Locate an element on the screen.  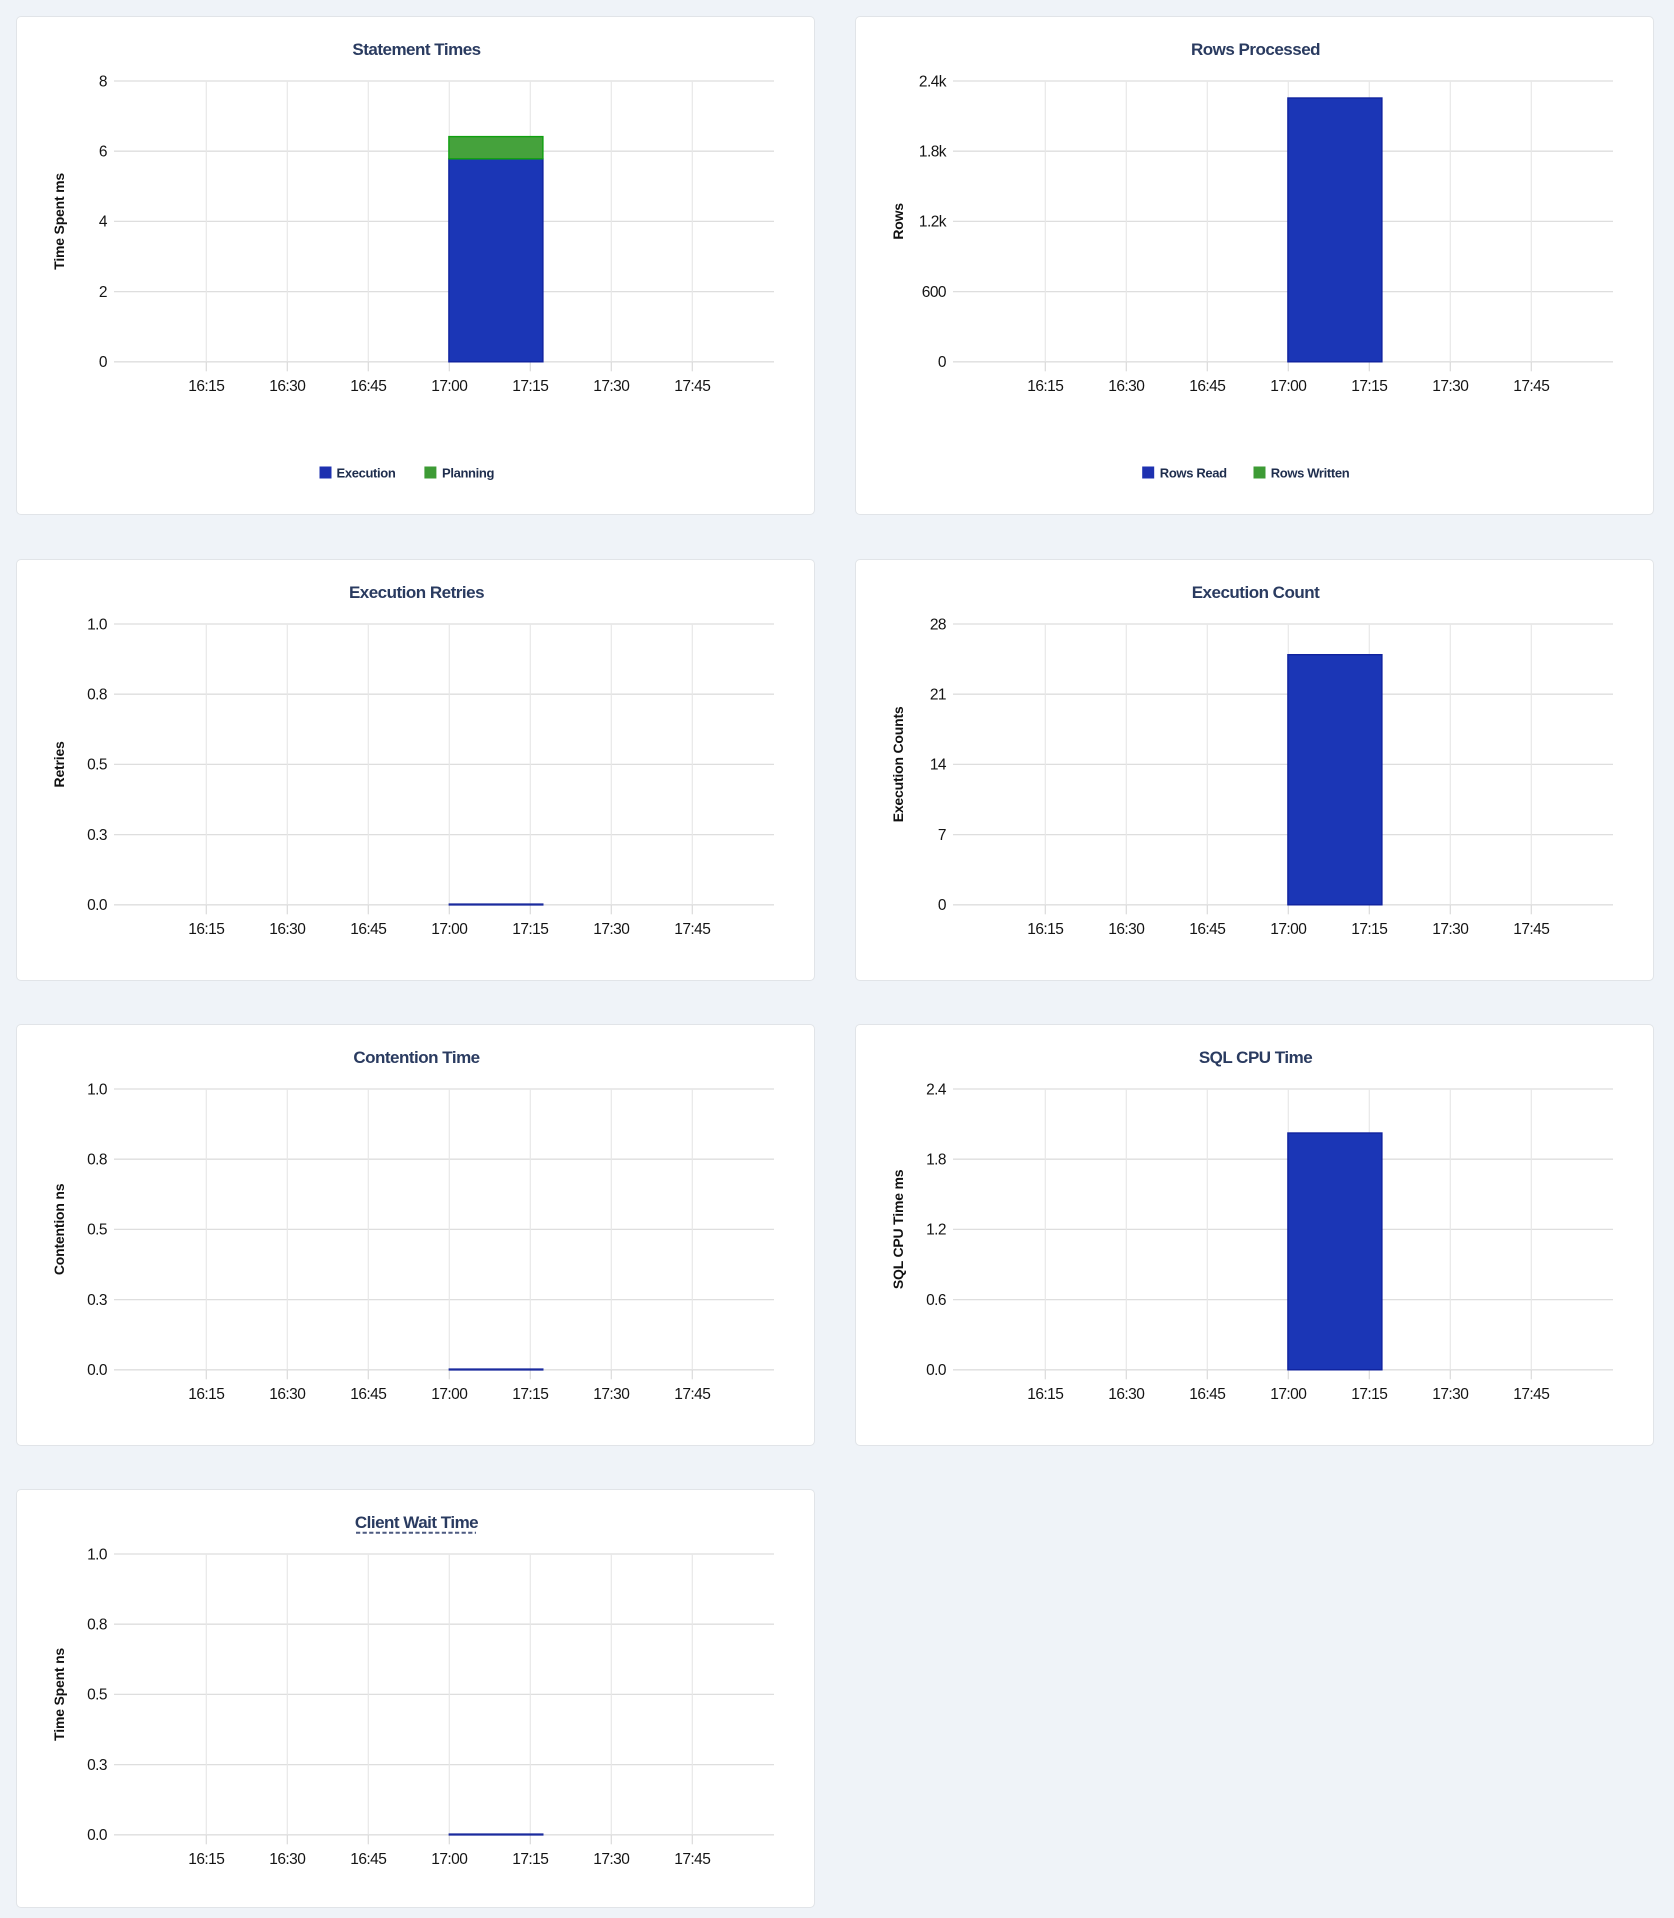
svg-text: Time Spent ns is located at coordinates (59, 1693).